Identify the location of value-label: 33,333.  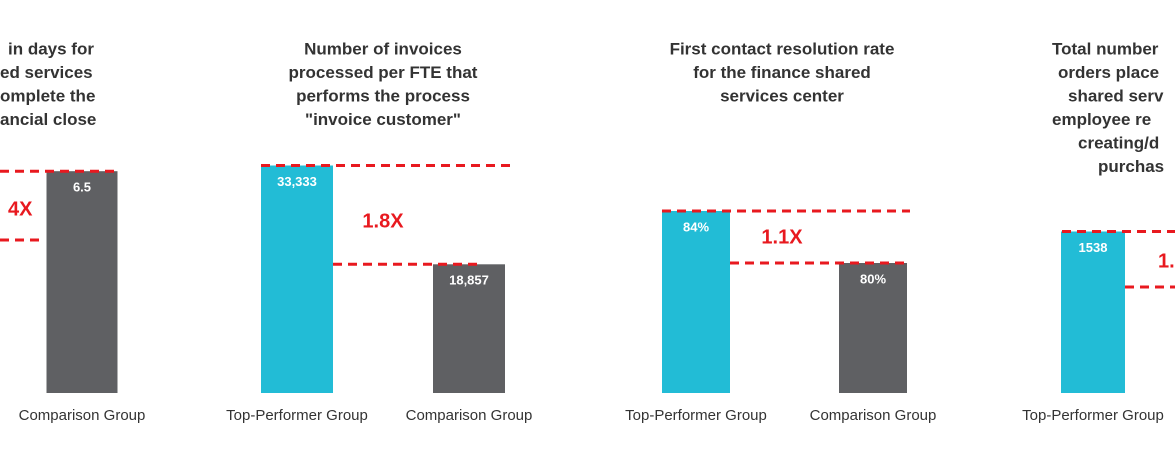
(297, 181).